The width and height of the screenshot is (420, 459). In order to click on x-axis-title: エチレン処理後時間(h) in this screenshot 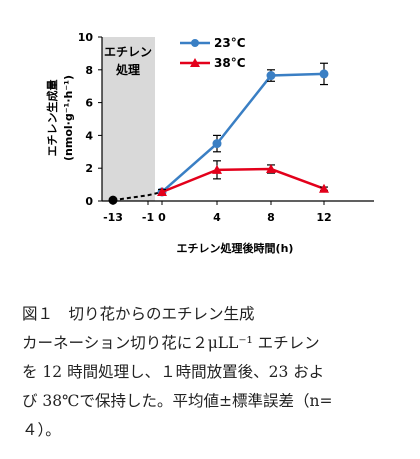, I will do `click(235, 248)`.